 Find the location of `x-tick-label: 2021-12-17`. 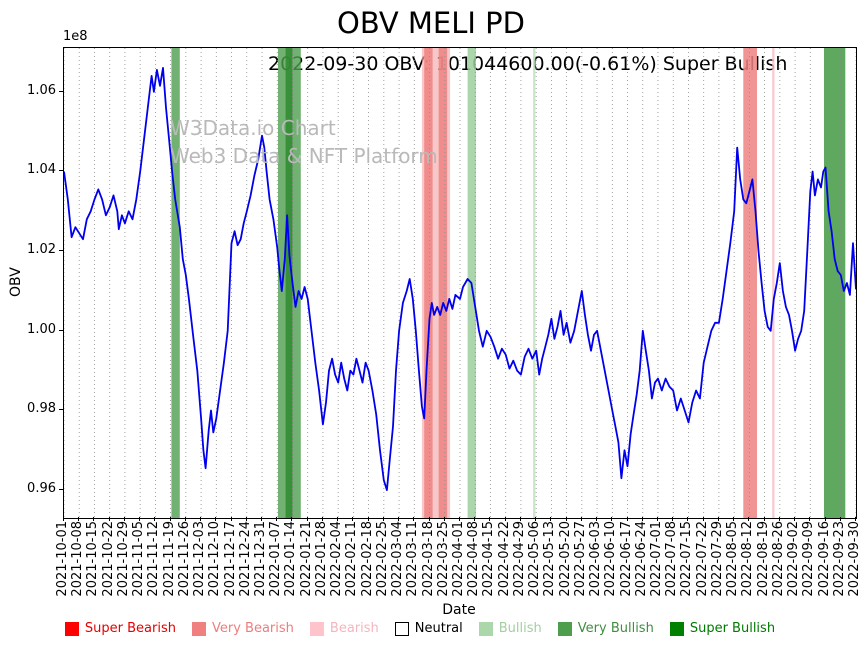

x-tick-label: 2021-12-17 is located at coordinates (230, 559).